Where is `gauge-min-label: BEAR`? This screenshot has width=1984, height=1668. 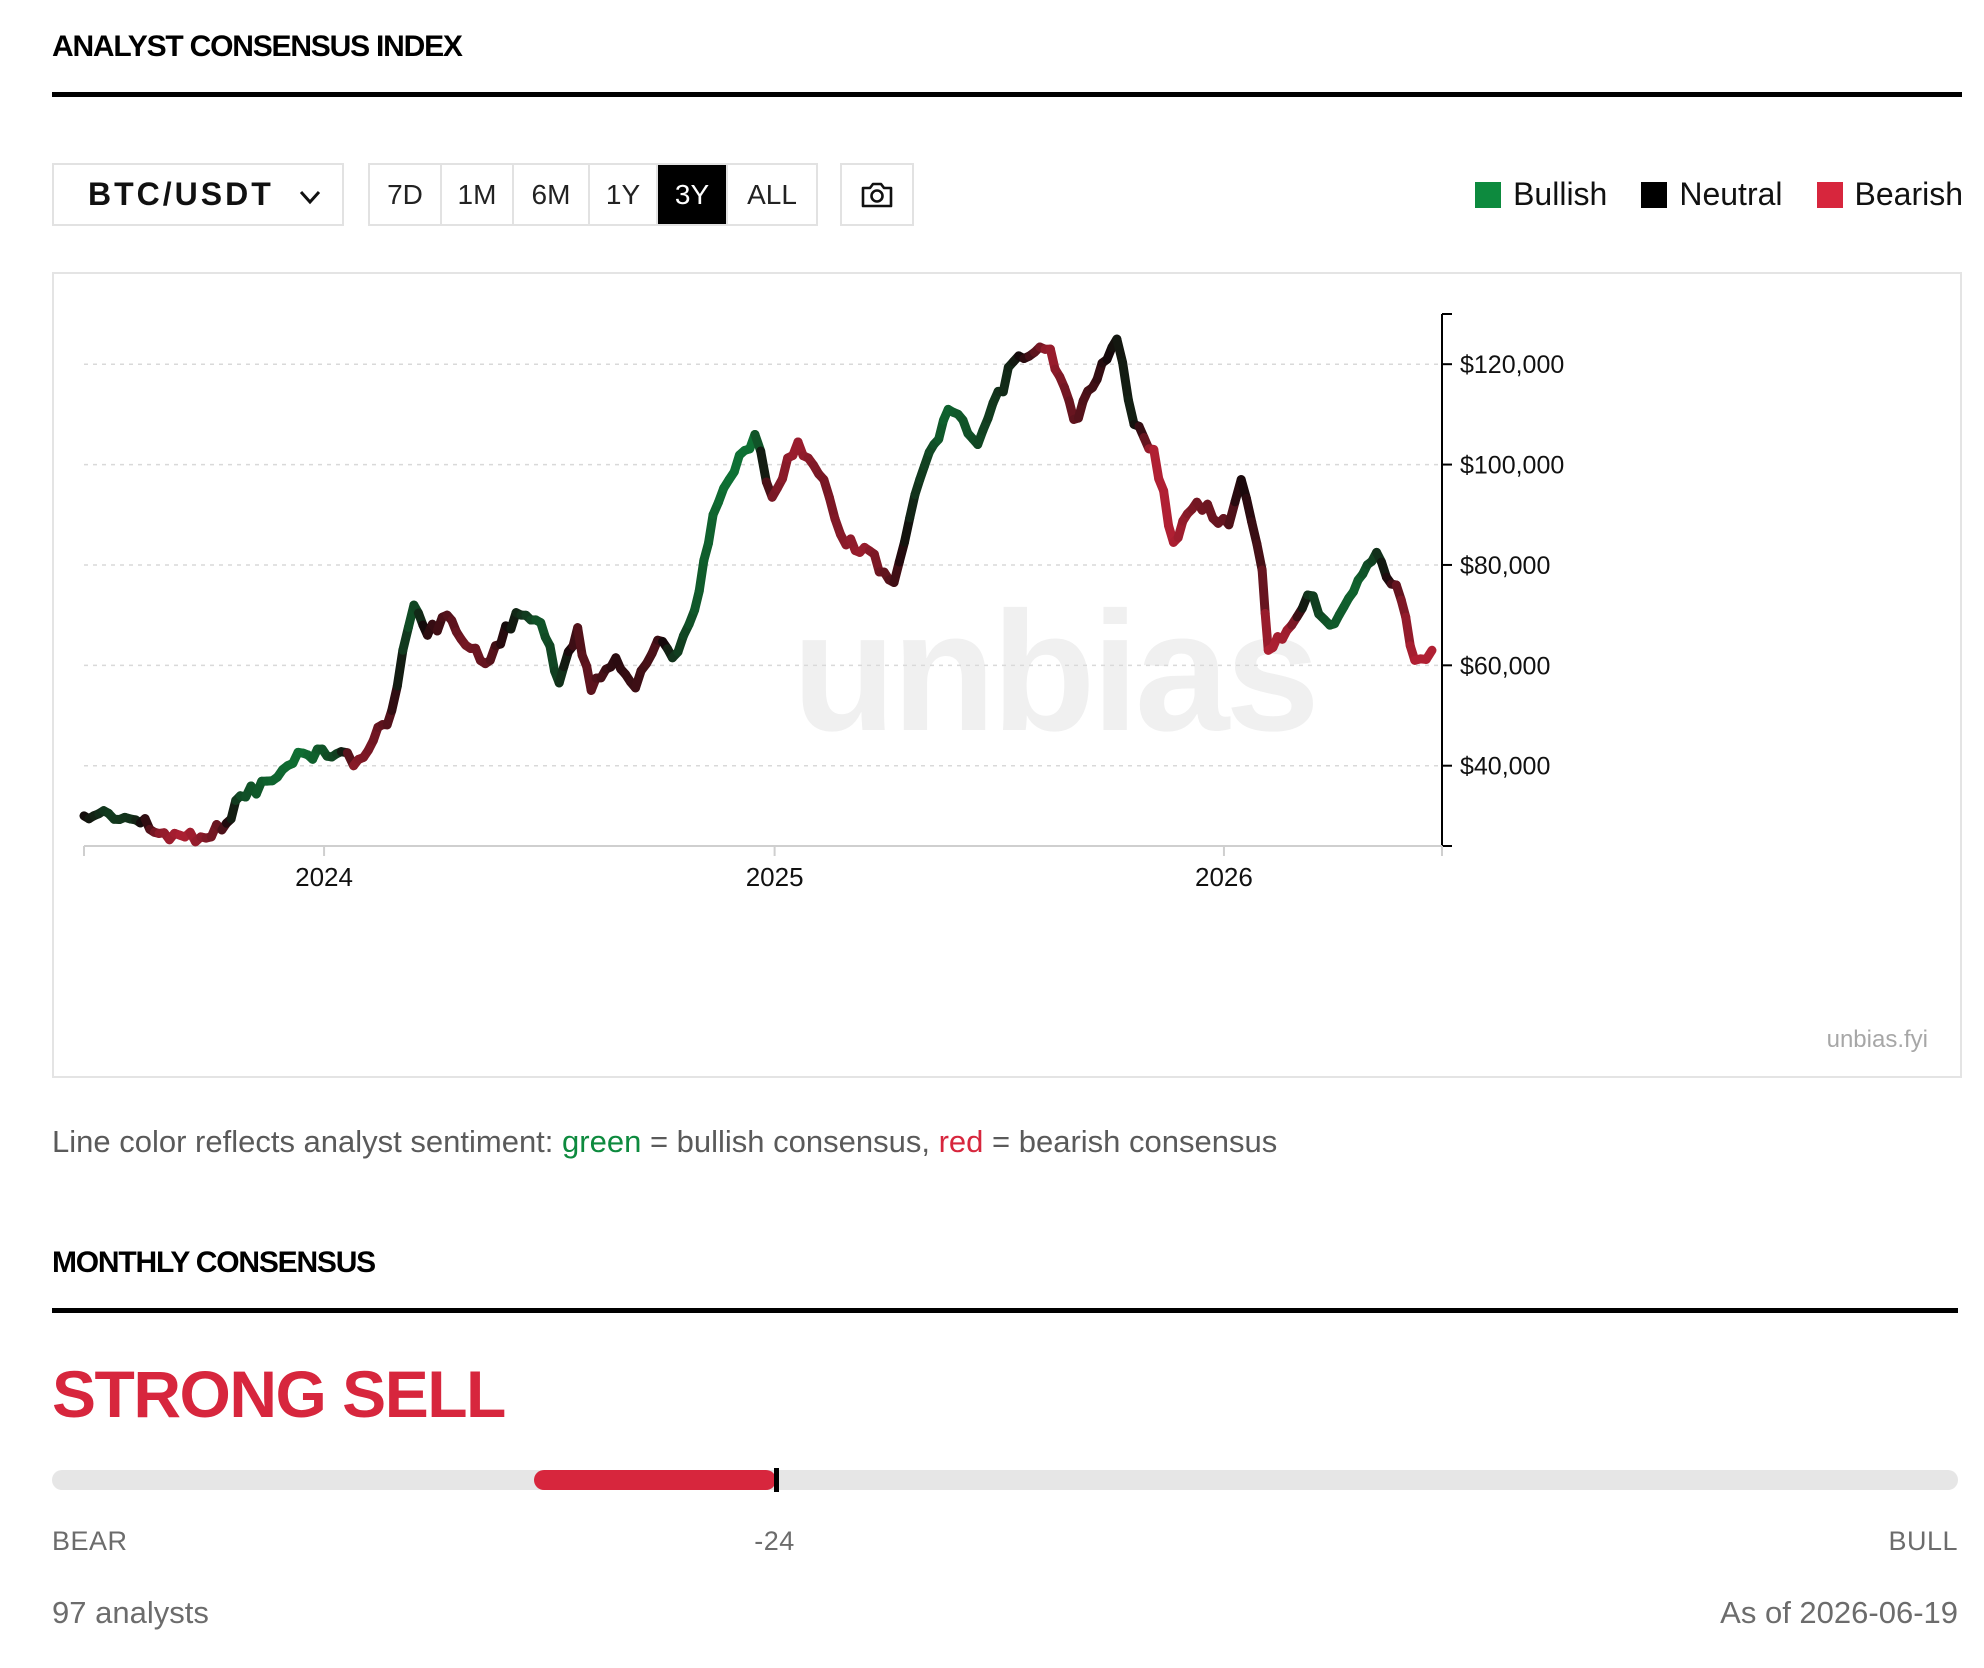 gauge-min-label: BEAR is located at coordinates (90, 1541).